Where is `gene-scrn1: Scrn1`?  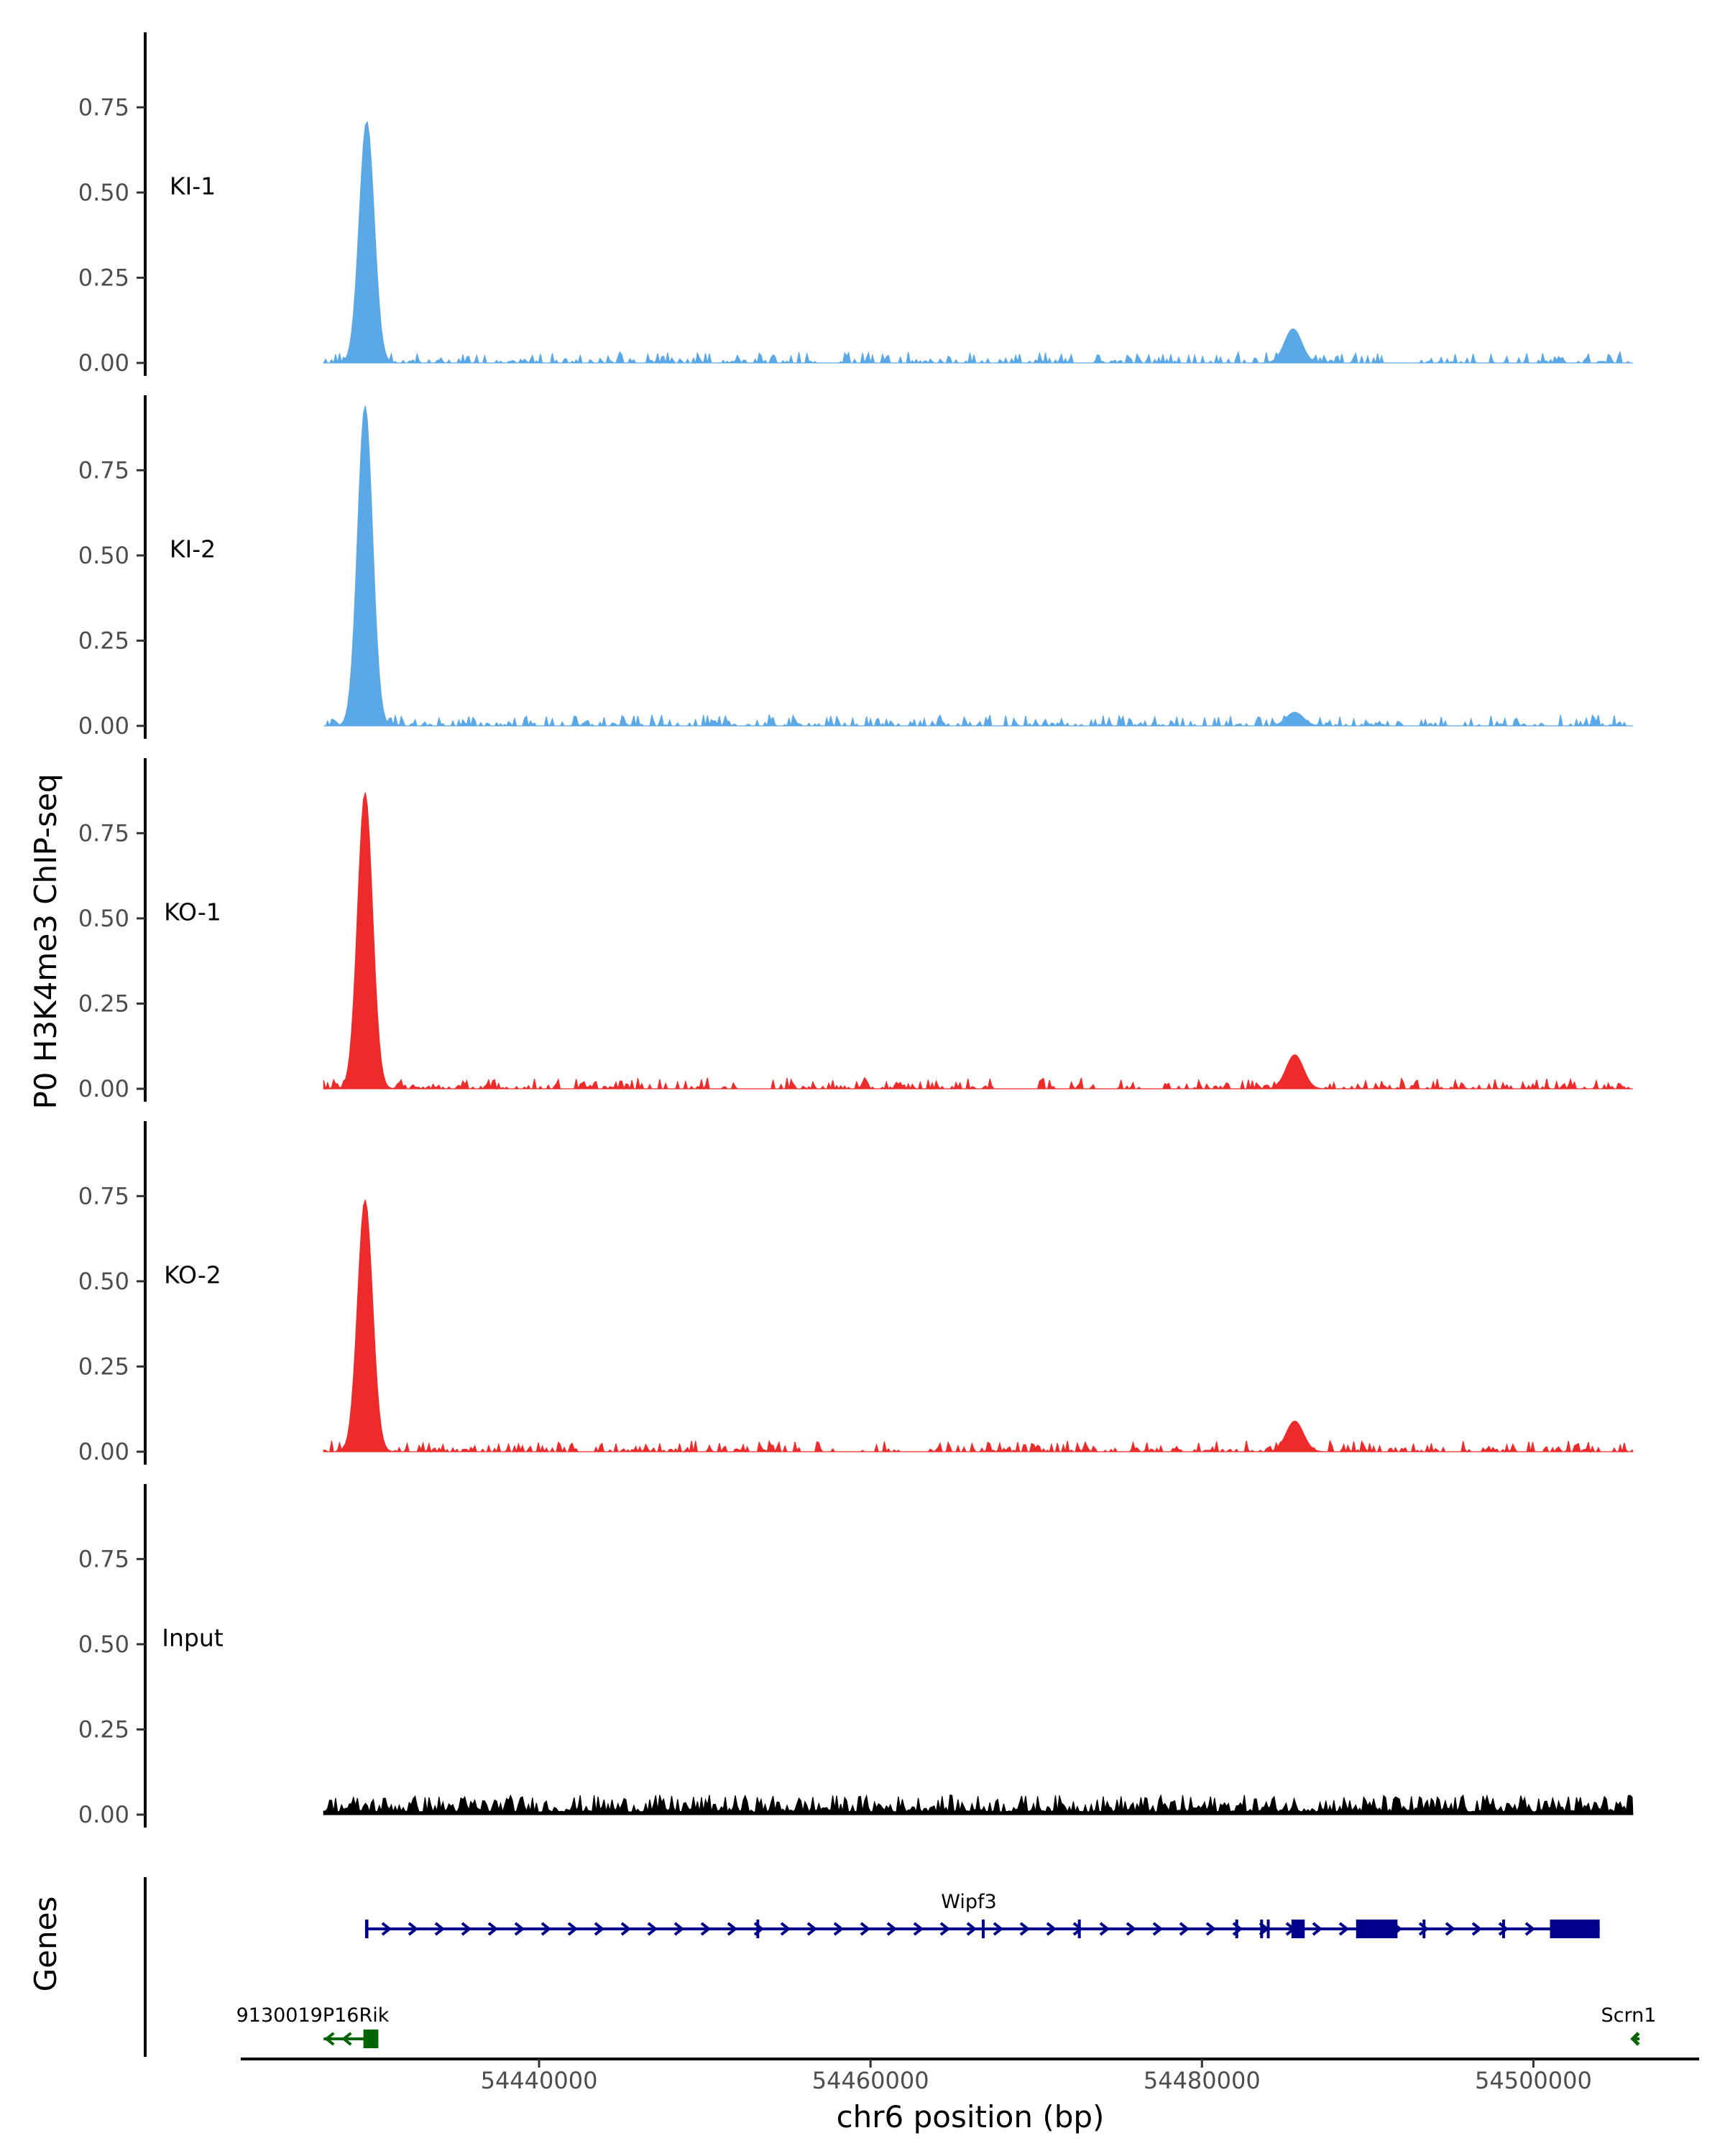
gene-scrn1: Scrn1 is located at coordinates (1629, 2025).